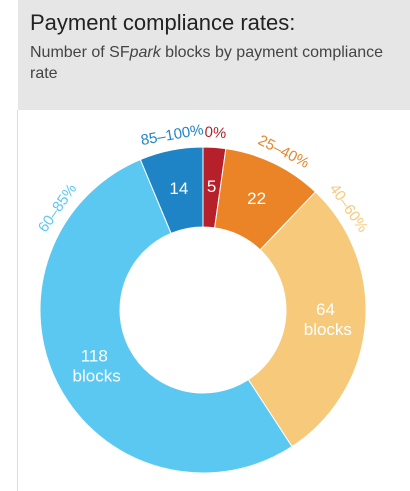  I want to click on donut-slice, so click(171, 190).